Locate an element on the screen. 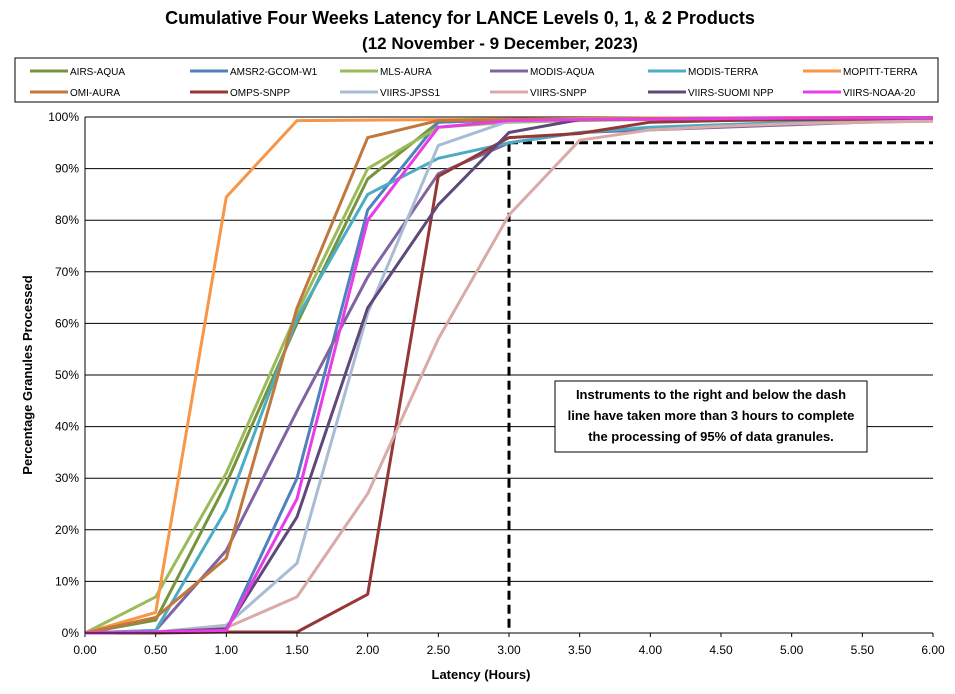 The height and width of the screenshot is (694, 955). y-tick-label: 50% is located at coordinates (67, 375).